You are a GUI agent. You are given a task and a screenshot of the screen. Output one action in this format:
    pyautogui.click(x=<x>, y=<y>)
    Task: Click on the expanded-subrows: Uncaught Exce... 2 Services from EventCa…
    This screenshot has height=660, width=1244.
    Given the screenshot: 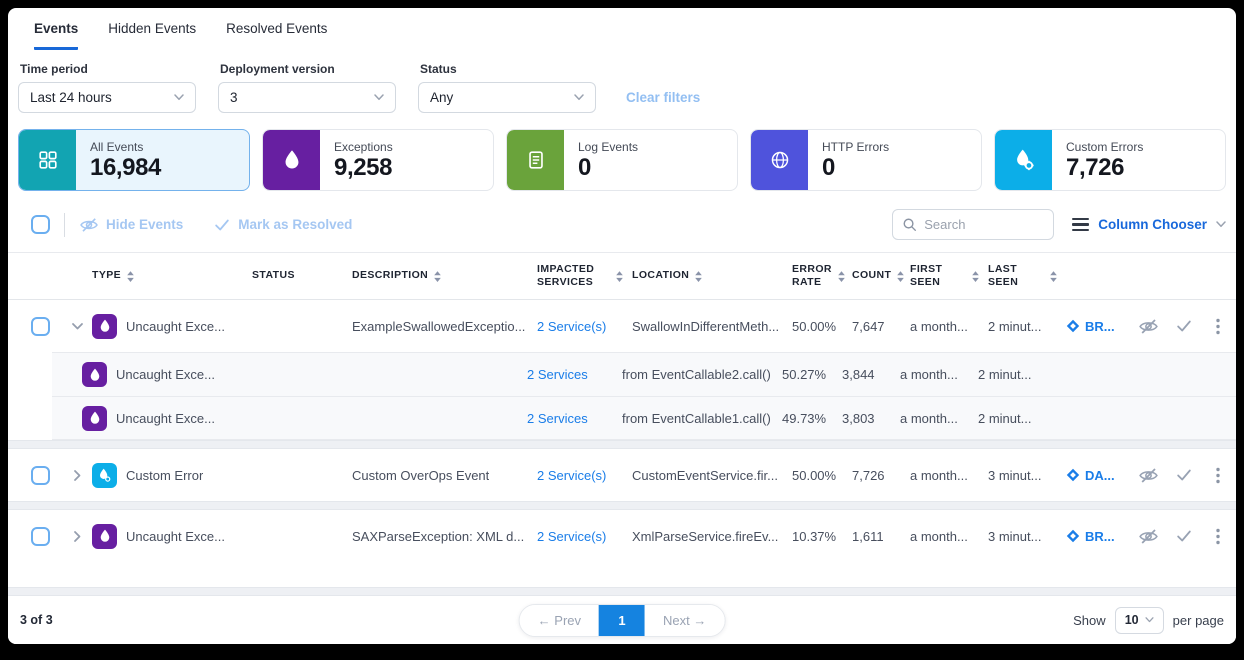 What is the action you would take?
    pyautogui.click(x=644, y=396)
    